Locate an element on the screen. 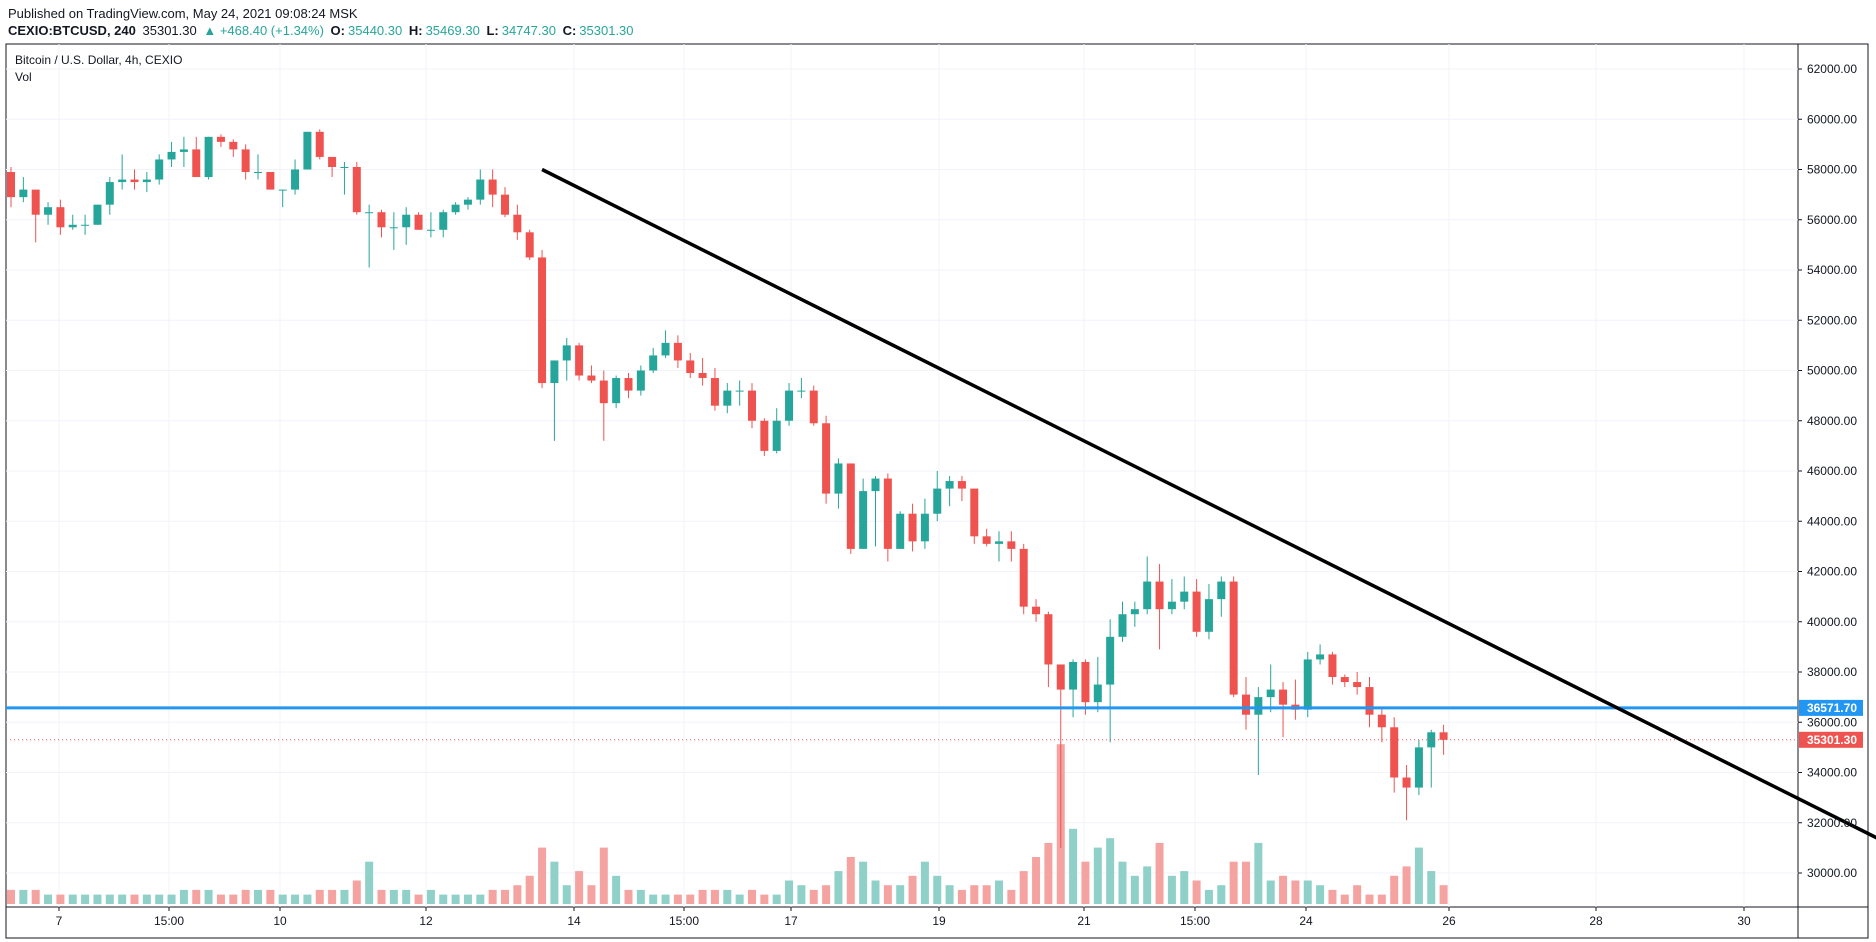 The image size is (1876, 942). y-tick-label: 60000.00 is located at coordinates (1832, 119).